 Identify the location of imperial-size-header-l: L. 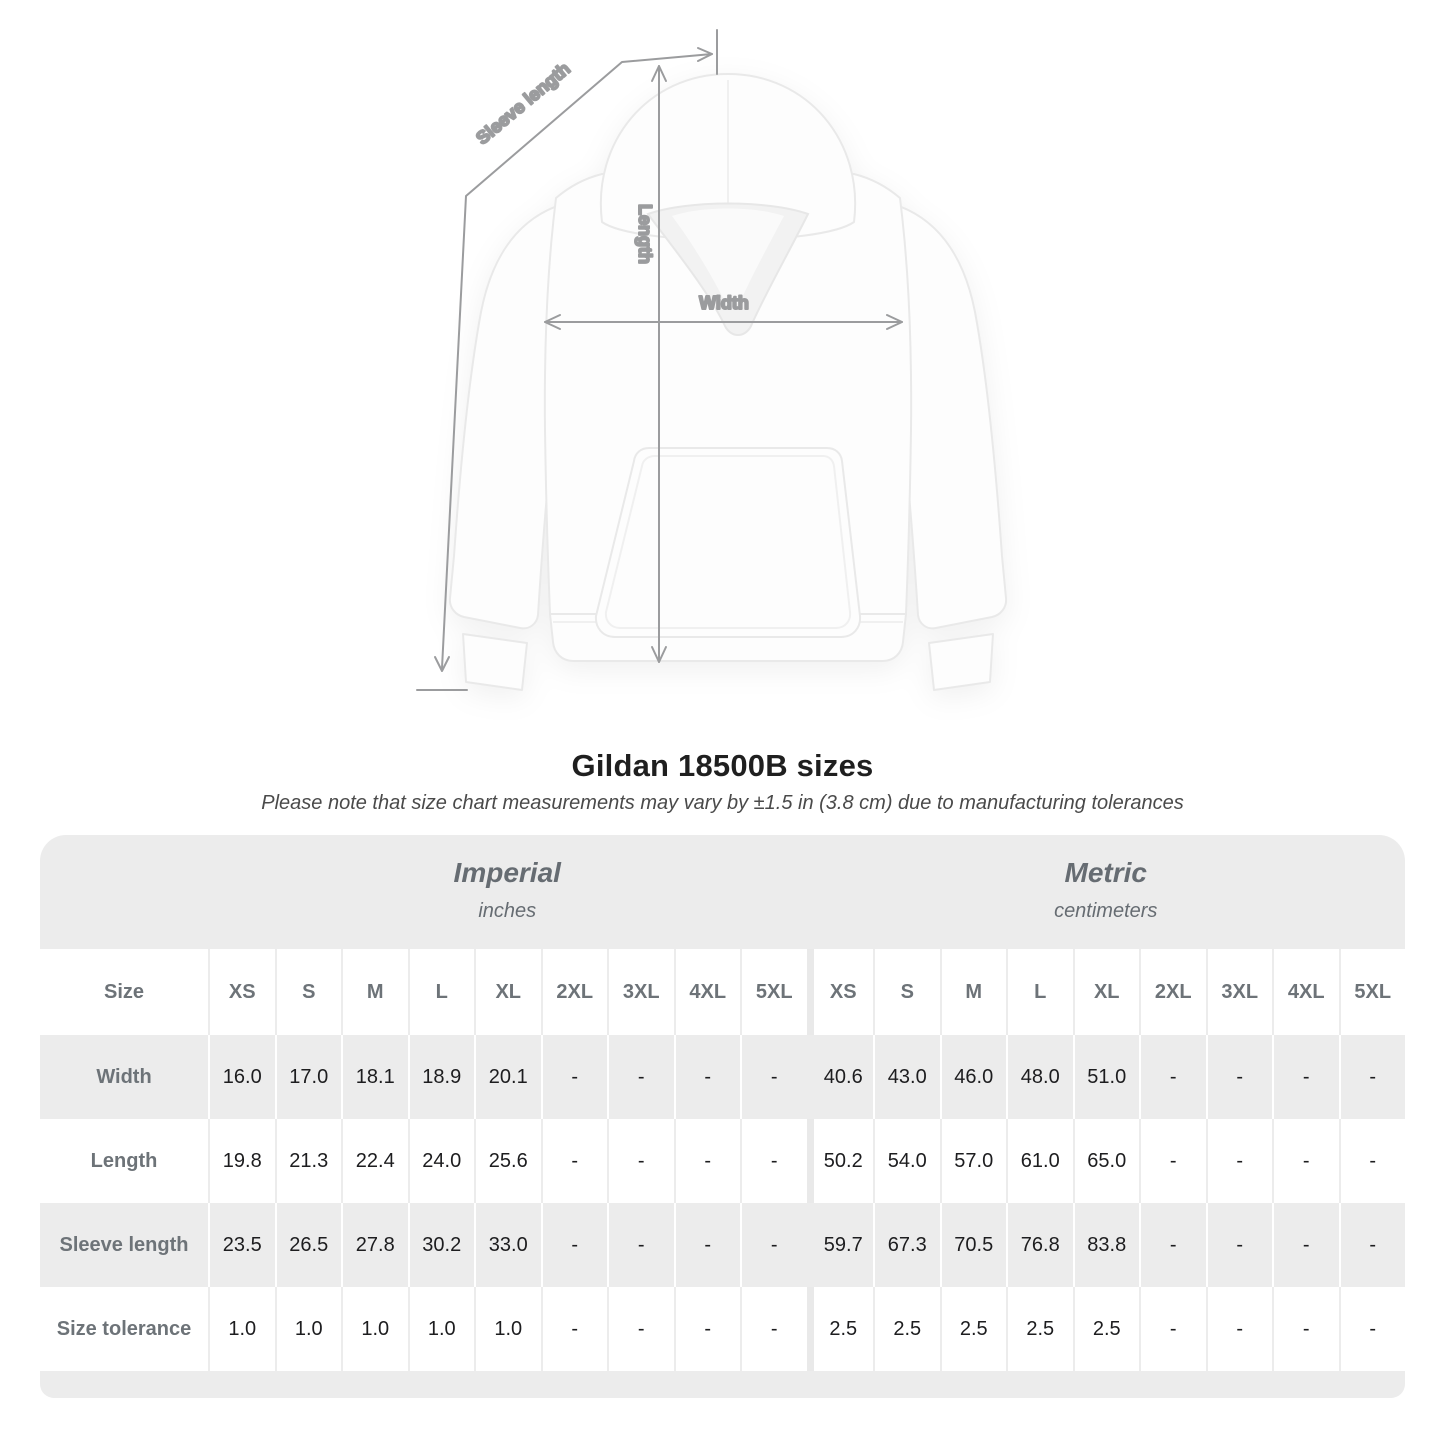
(441, 992).